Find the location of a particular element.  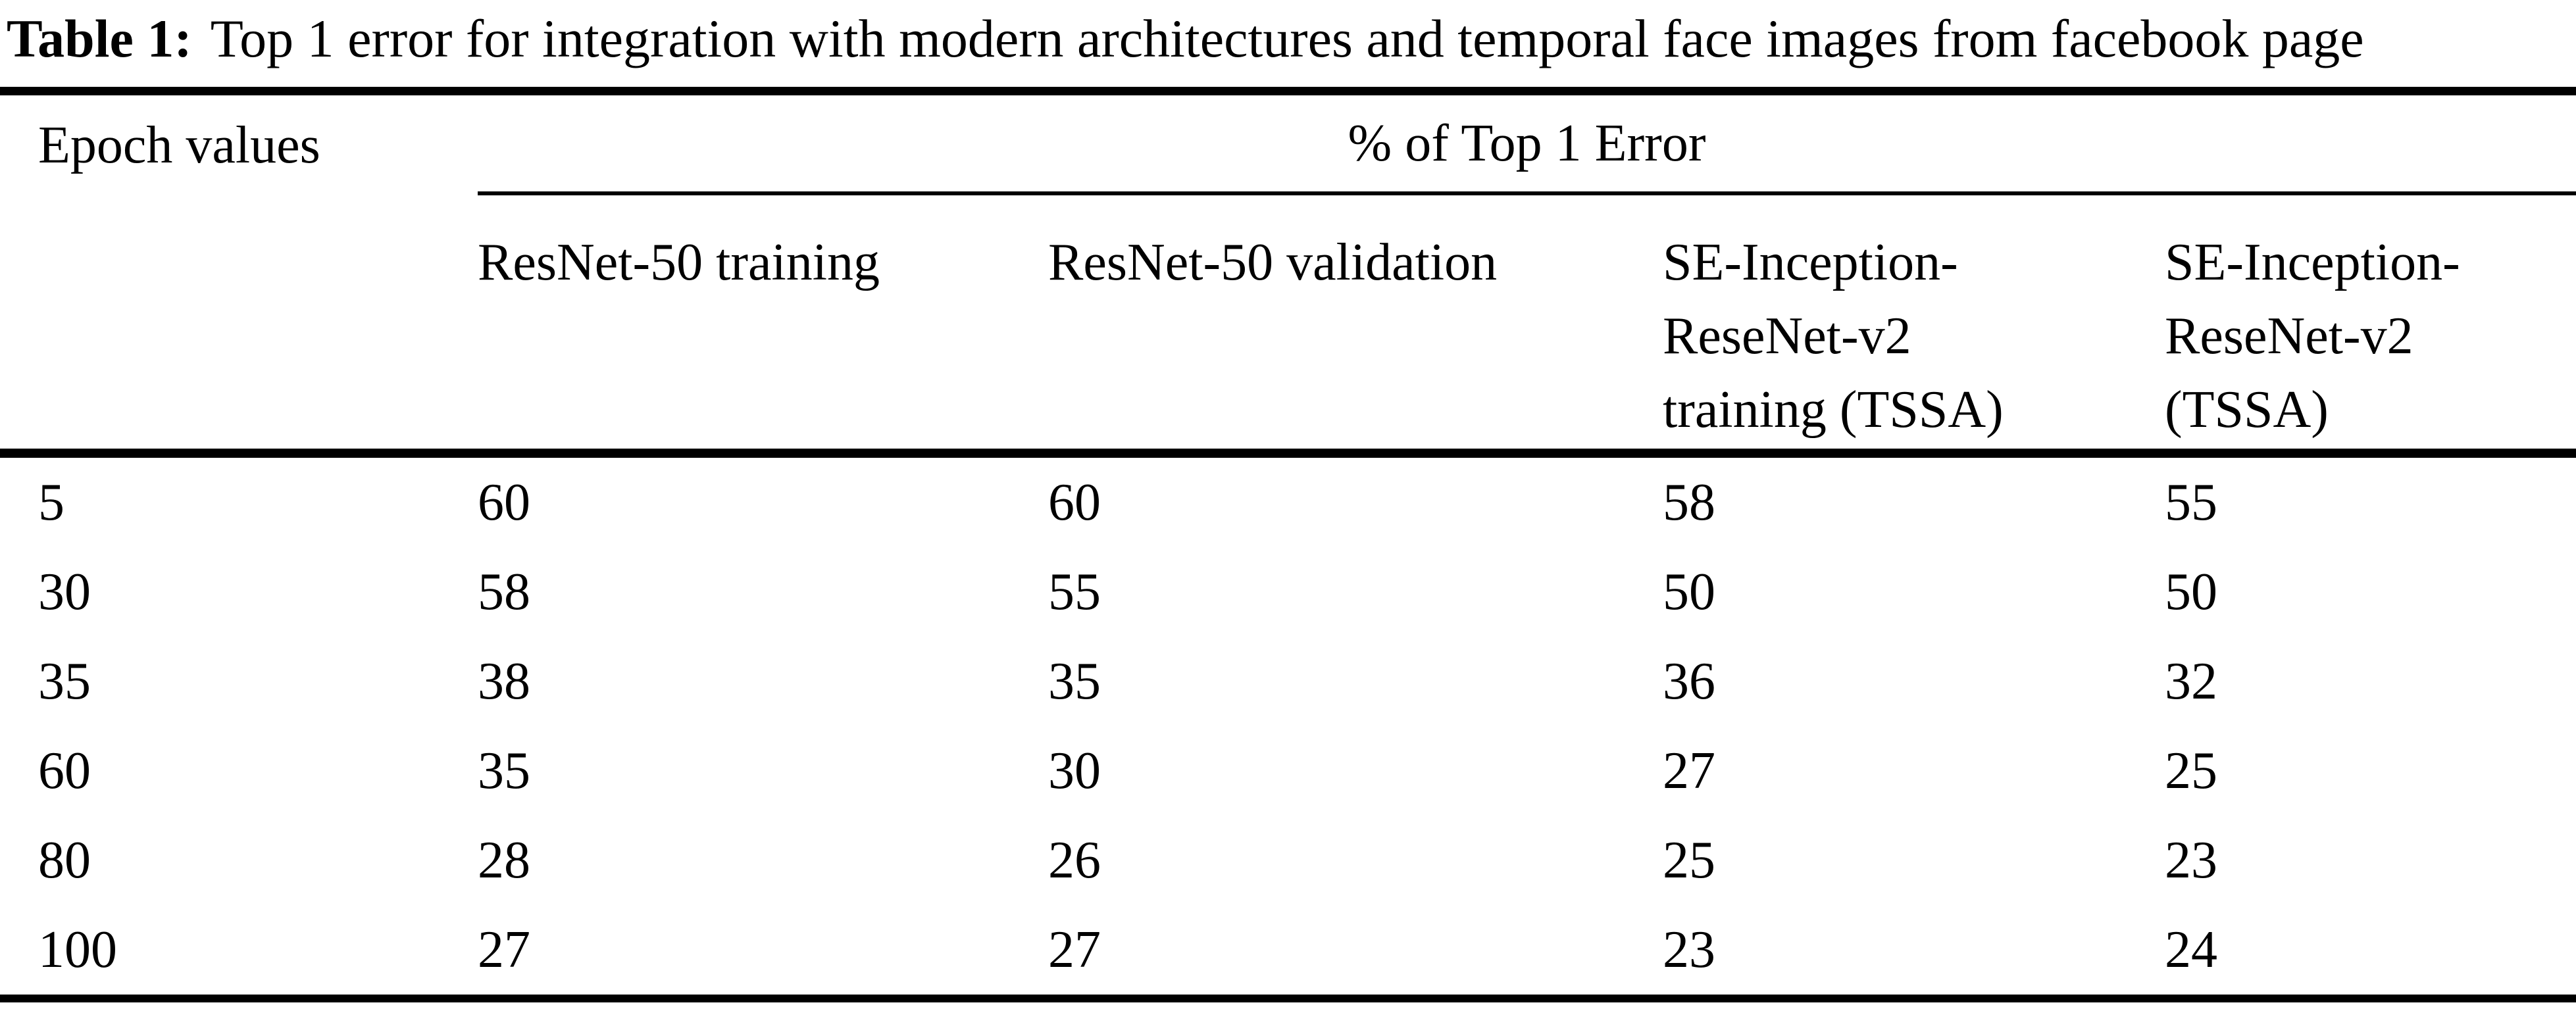

column-header-se-inception-tssa: SE-Inception- ReseNet-v2 (TSSA) is located at coordinates (2312, 336).